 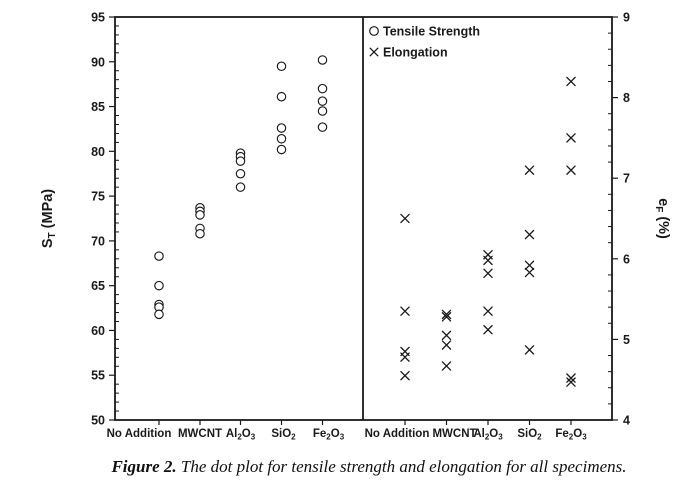 I want to click on left-axis-tick-label: 70, so click(x=98, y=241).